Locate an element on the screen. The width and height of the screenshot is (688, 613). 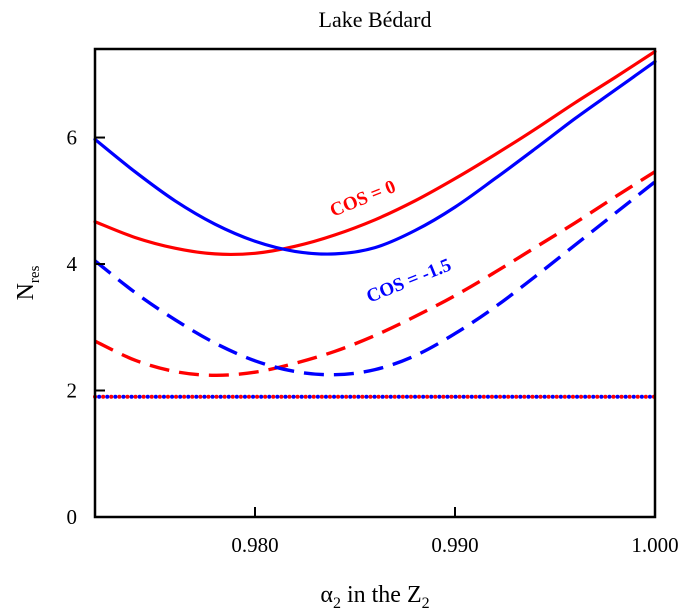
y-tick-label: 6 is located at coordinates (72, 138).